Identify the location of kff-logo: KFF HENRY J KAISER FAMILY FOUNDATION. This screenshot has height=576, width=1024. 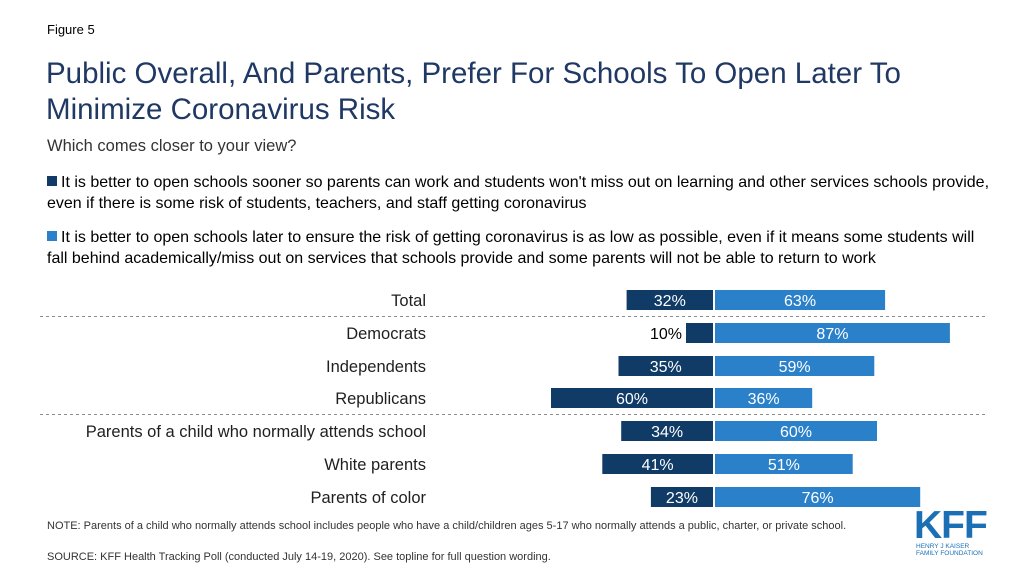
(955, 530).